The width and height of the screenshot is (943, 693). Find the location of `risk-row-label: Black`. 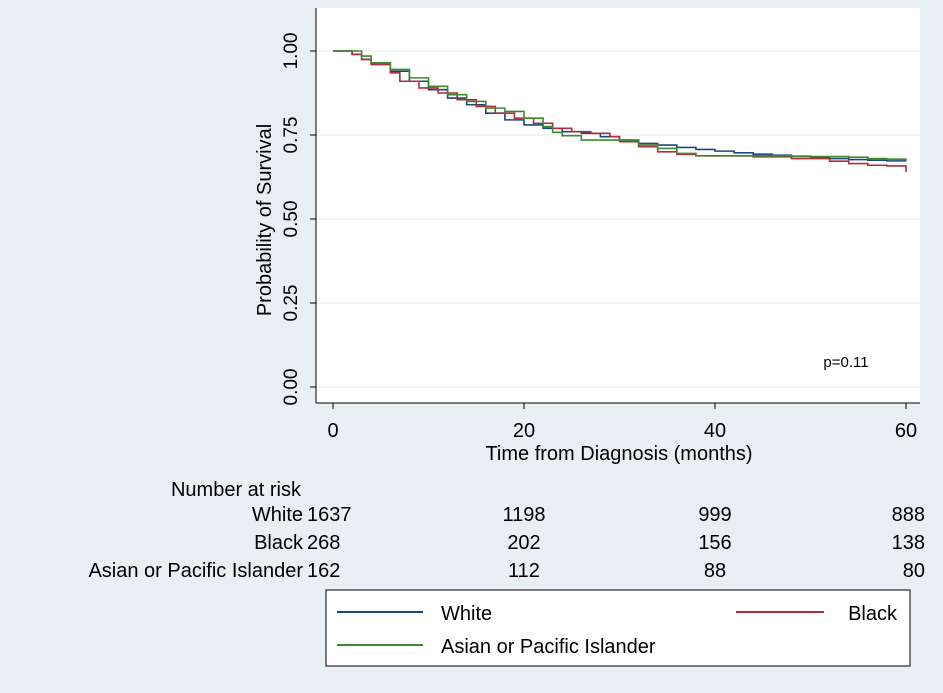

risk-row-label: Black is located at coordinates (279, 543).